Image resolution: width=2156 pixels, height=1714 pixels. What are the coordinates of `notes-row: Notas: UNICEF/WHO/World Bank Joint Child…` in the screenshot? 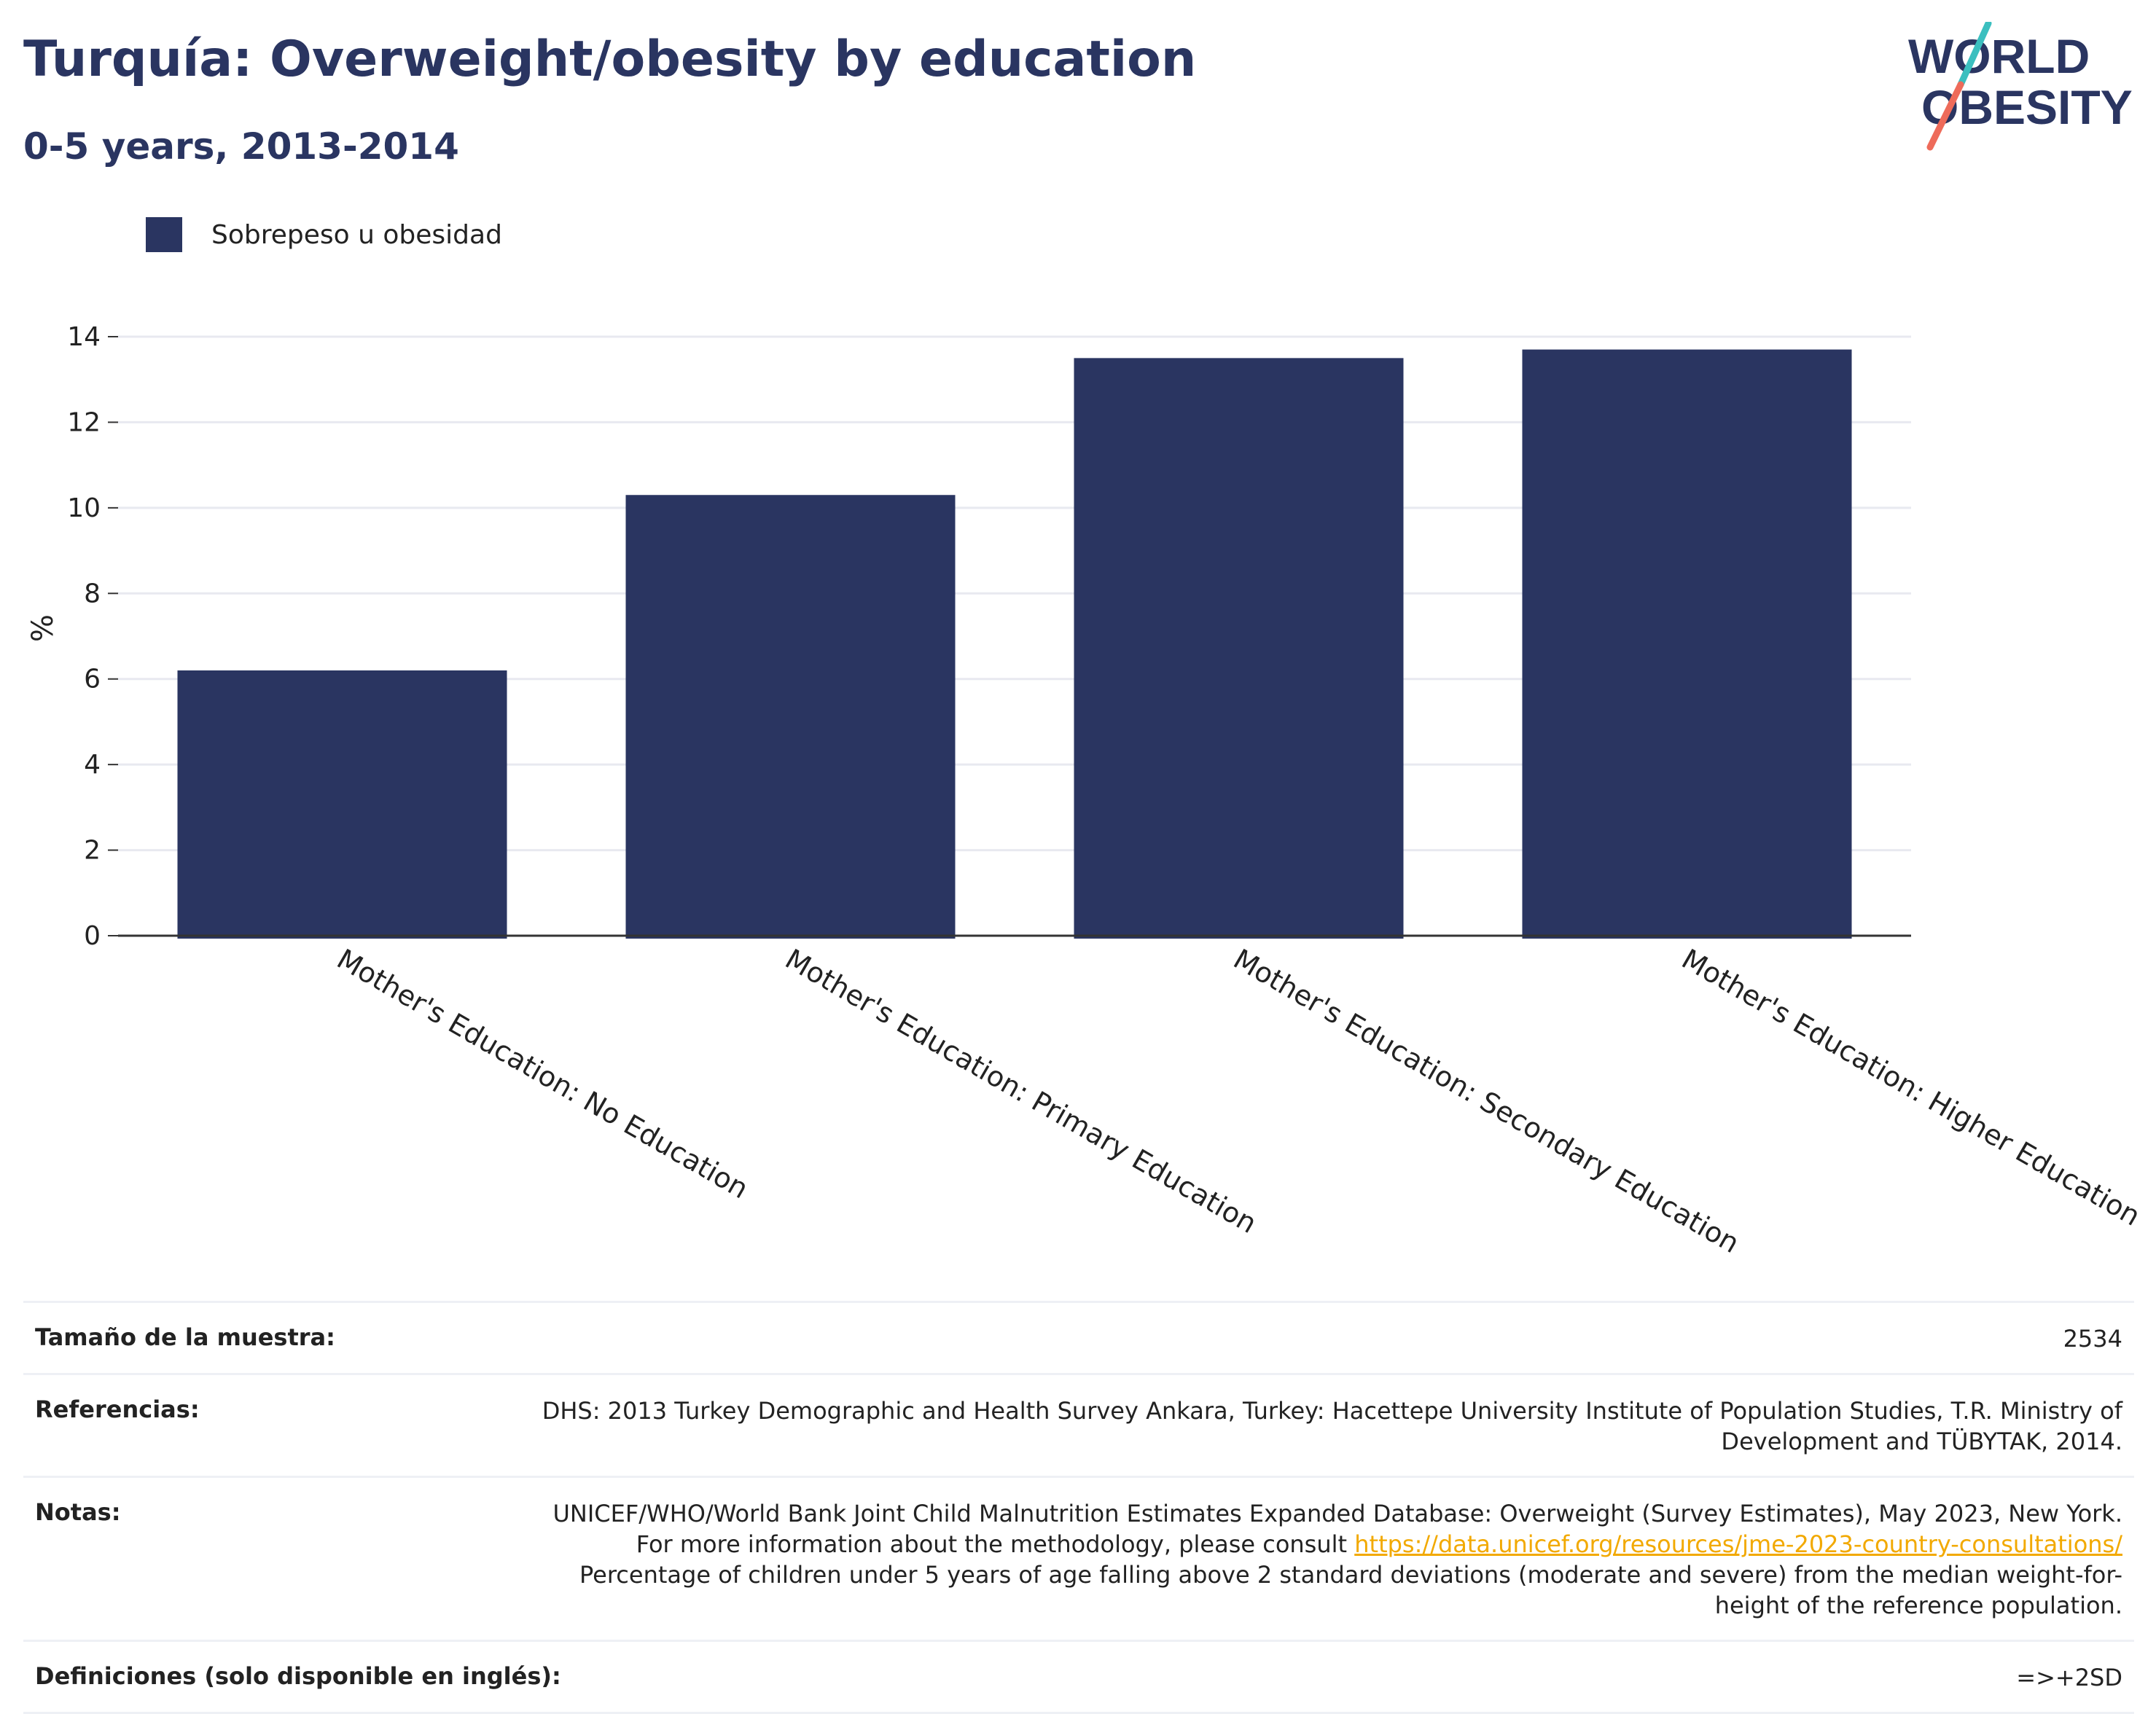 It's located at (1079, 1558).